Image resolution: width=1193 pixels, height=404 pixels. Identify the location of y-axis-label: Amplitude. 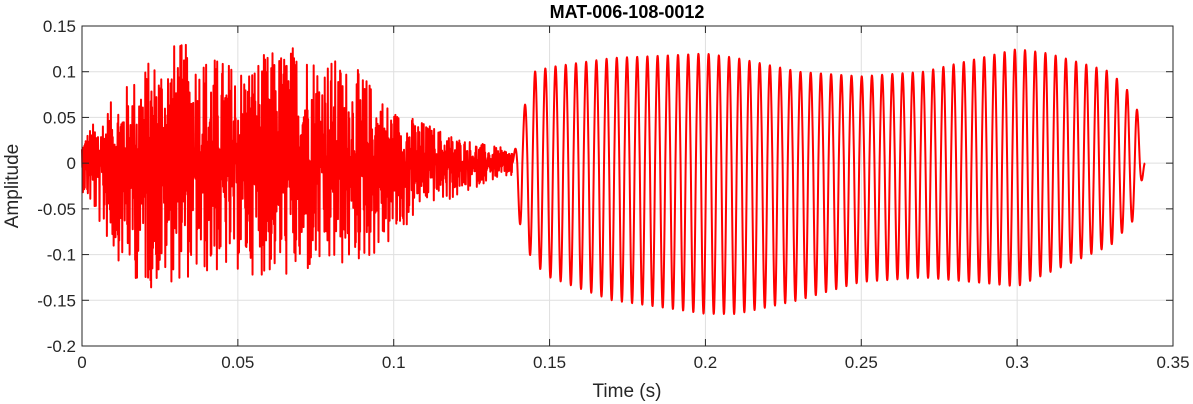
(12, 186).